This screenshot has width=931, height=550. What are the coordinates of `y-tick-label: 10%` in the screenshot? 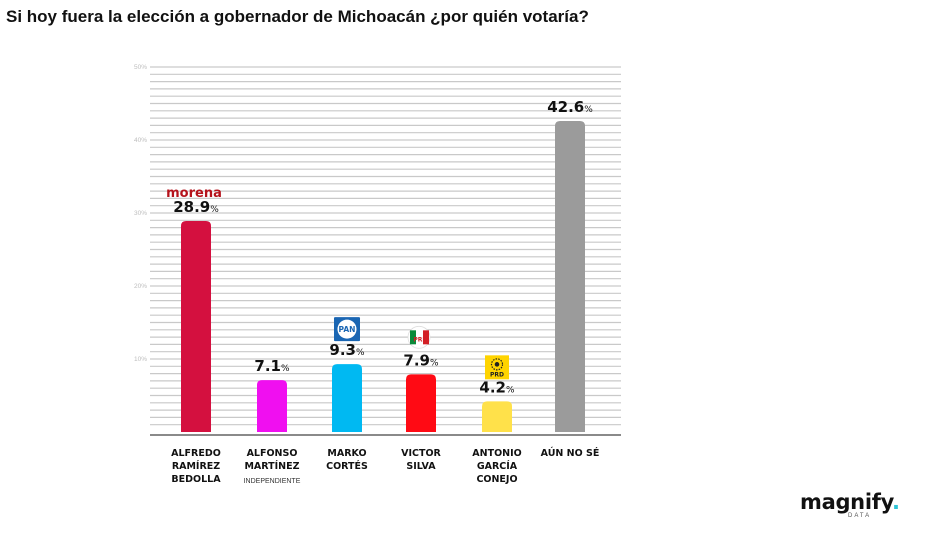 It's located at (140, 359).